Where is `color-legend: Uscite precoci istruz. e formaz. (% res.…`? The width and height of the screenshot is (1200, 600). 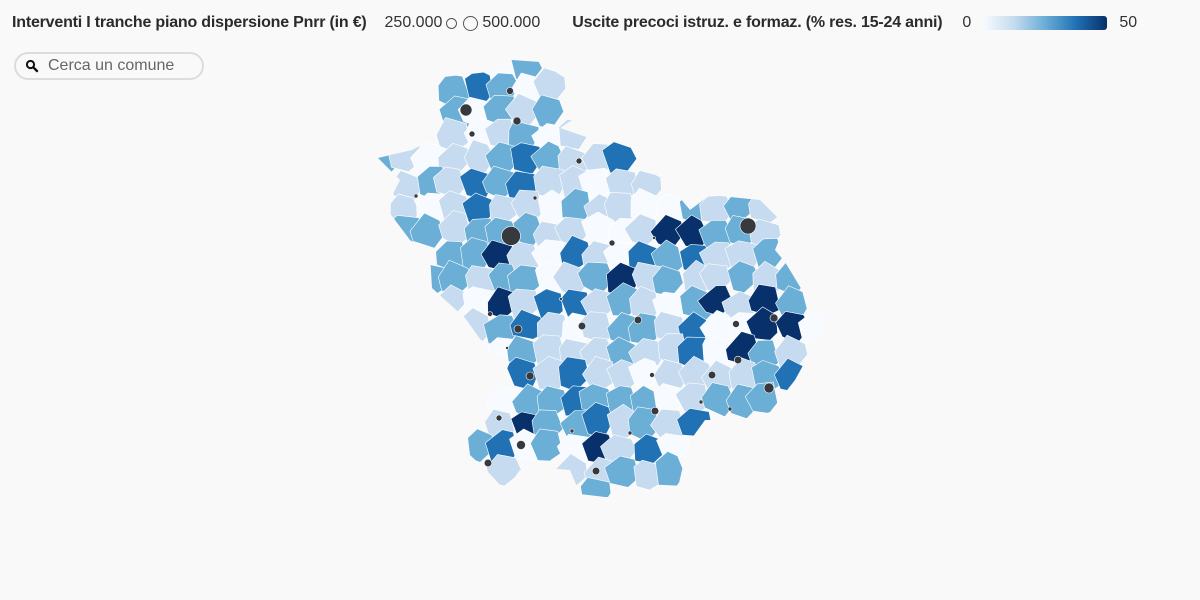
color-legend: Uscite precoci istruz. e formaz. (% res.… is located at coordinates (854, 23).